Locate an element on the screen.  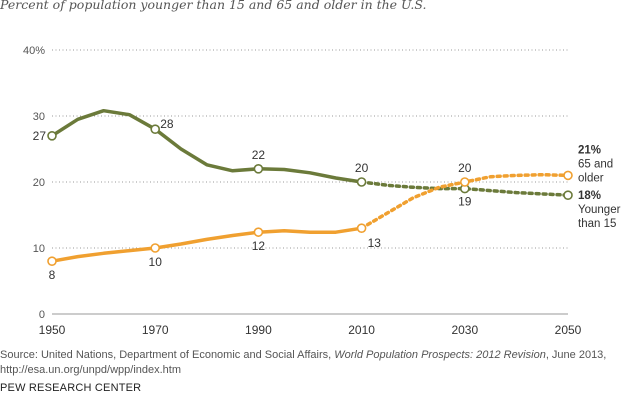
y-tick-label: 30 is located at coordinates (39, 117).